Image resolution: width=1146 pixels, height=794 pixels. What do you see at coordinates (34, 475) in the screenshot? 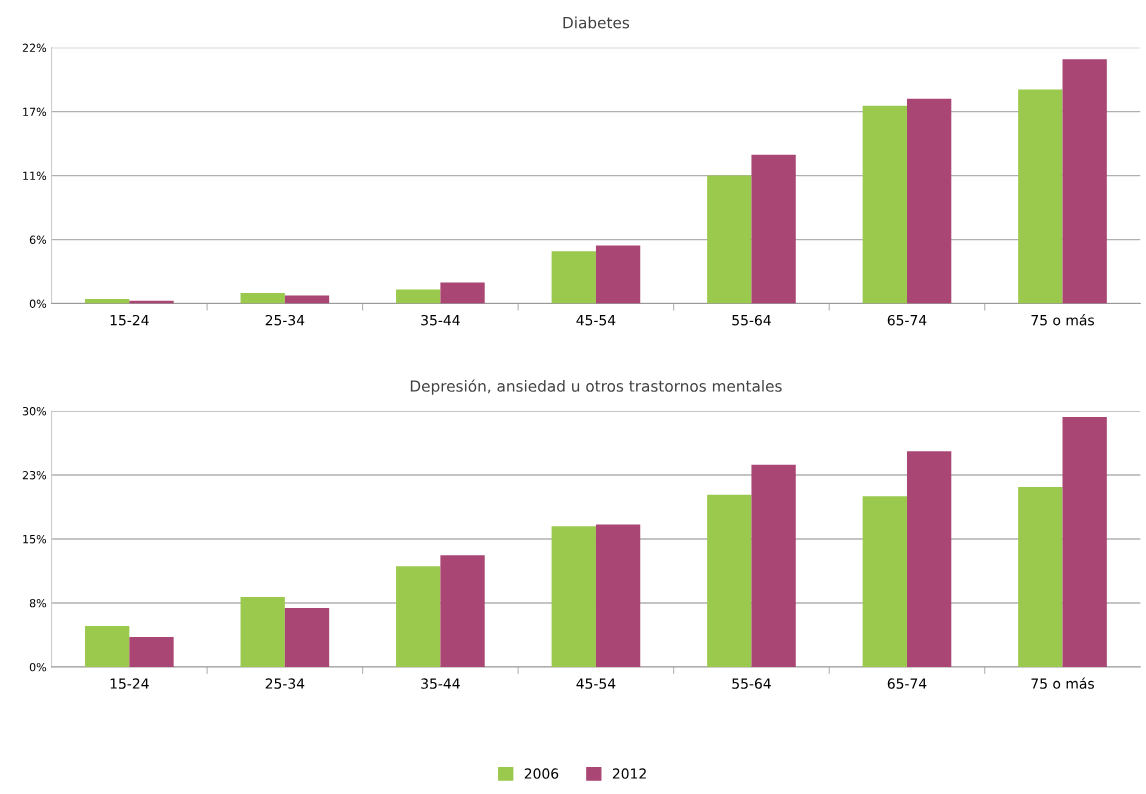
I see `y-tick-label: 23%` at bounding box center [34, 475].